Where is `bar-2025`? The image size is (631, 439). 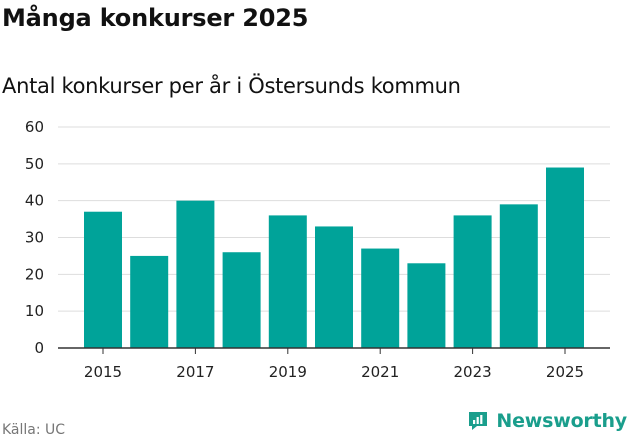 bar-2025 is located at coordinates (565, 257).